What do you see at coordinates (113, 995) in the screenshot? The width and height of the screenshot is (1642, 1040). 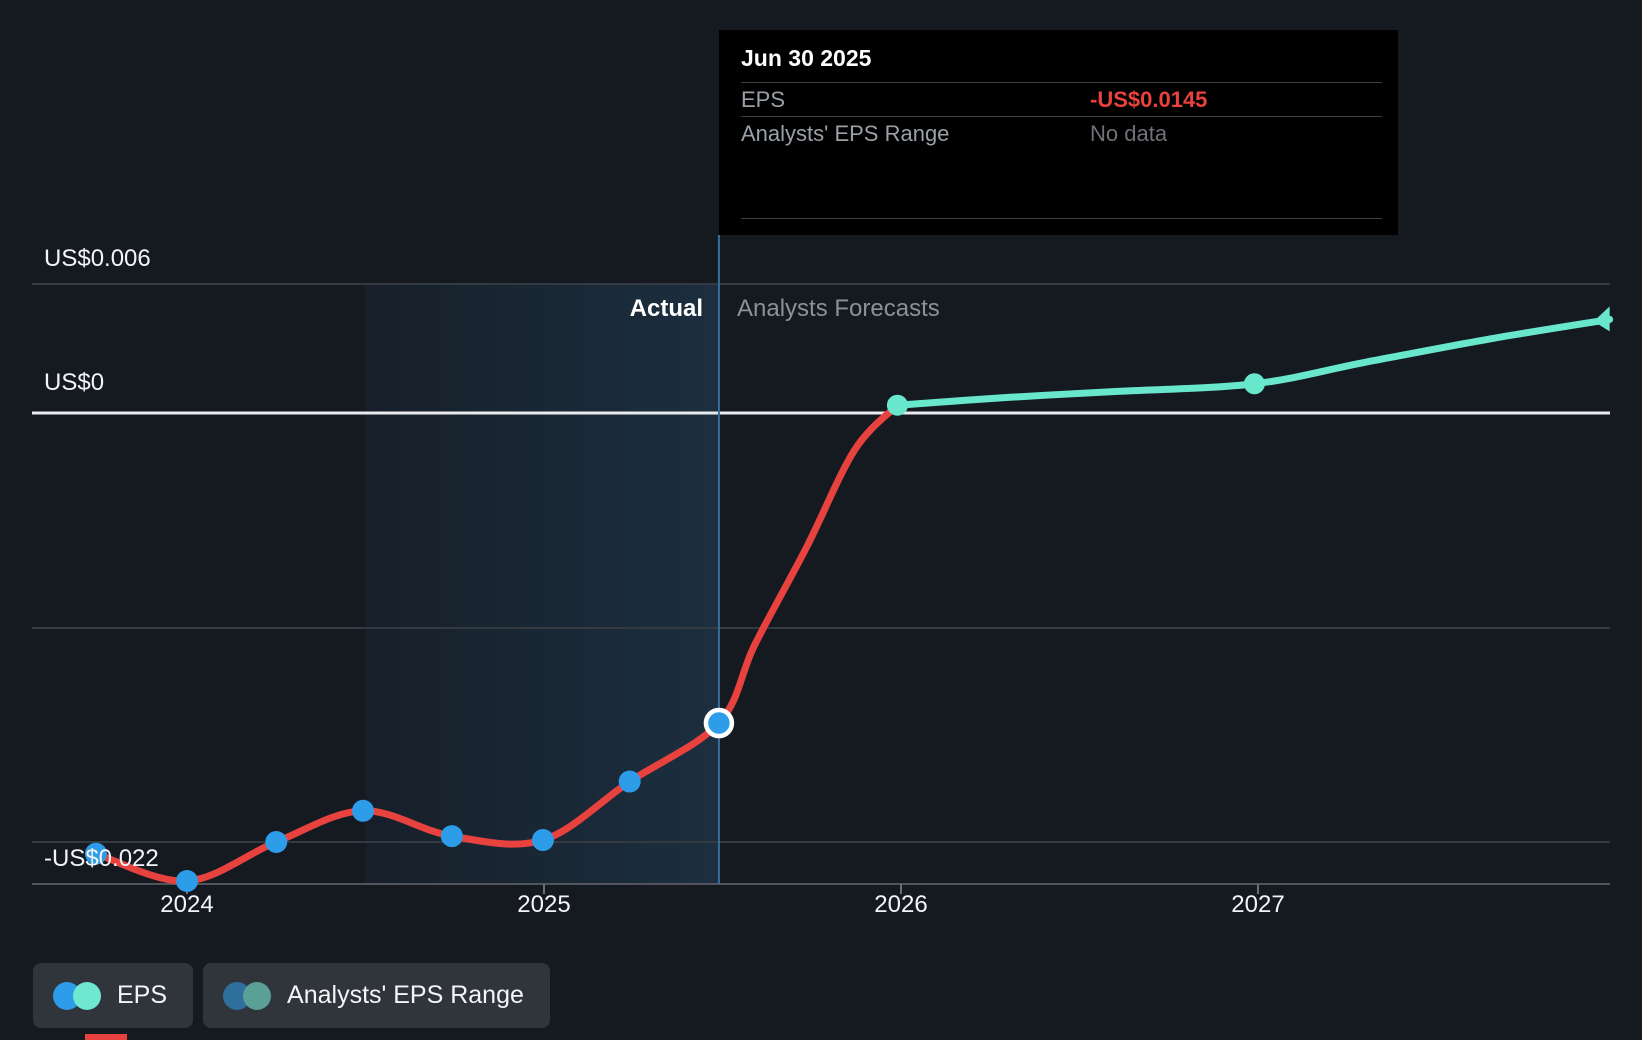 I see `legend-item-eps: EPS` at bounding box center [113, 995].